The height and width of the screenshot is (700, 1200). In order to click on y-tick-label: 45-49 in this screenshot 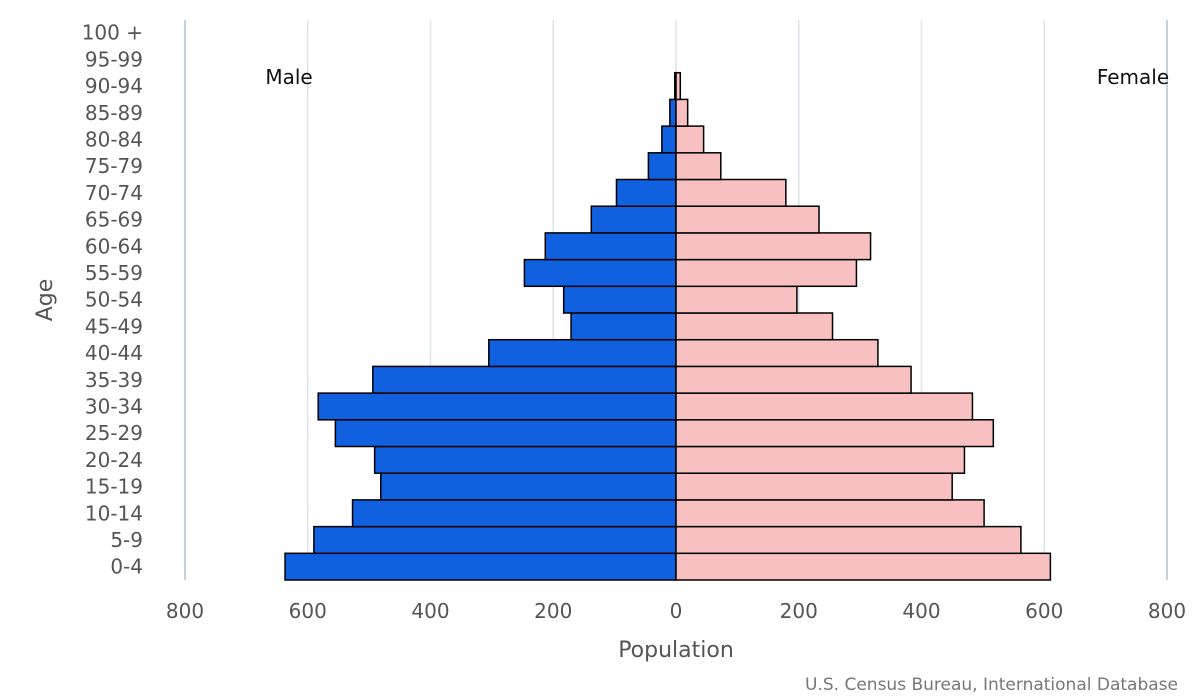, I will do `click(114, 326)`.